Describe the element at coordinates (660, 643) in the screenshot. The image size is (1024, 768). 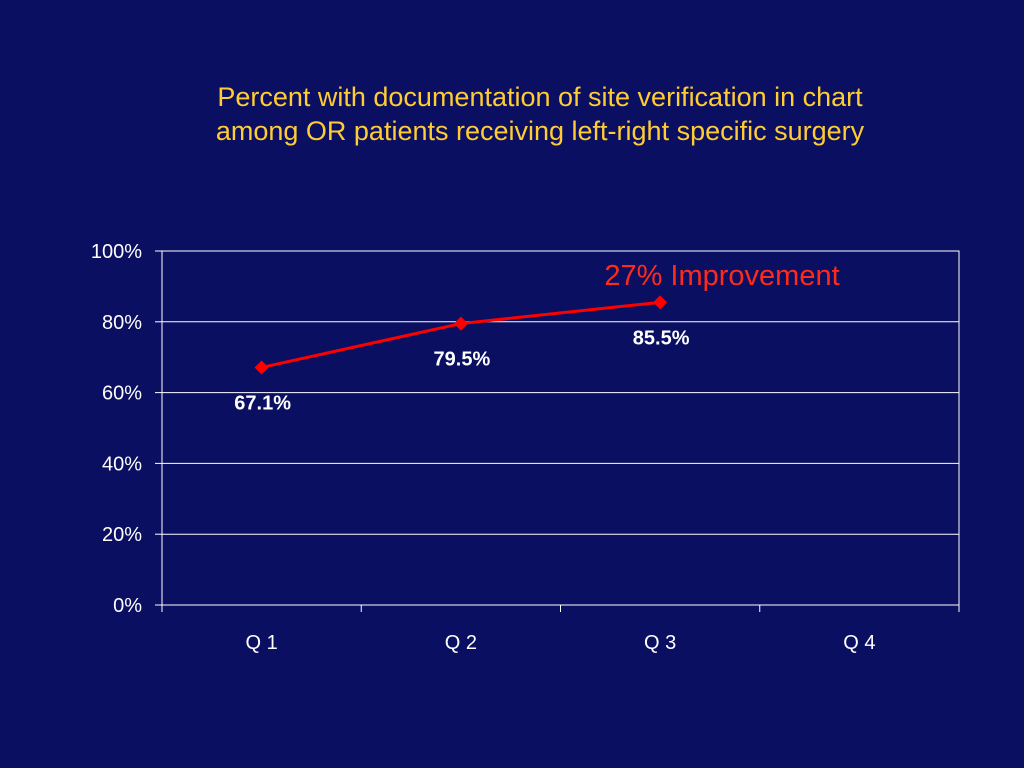
I see `x-tick-label: Q 3` at that location.